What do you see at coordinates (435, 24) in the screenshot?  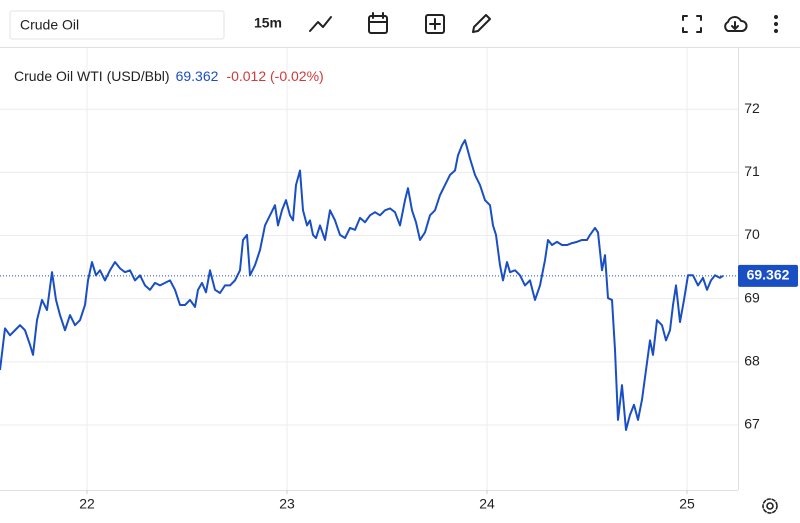 I see `add-icon` at bounding box center [435, 24].